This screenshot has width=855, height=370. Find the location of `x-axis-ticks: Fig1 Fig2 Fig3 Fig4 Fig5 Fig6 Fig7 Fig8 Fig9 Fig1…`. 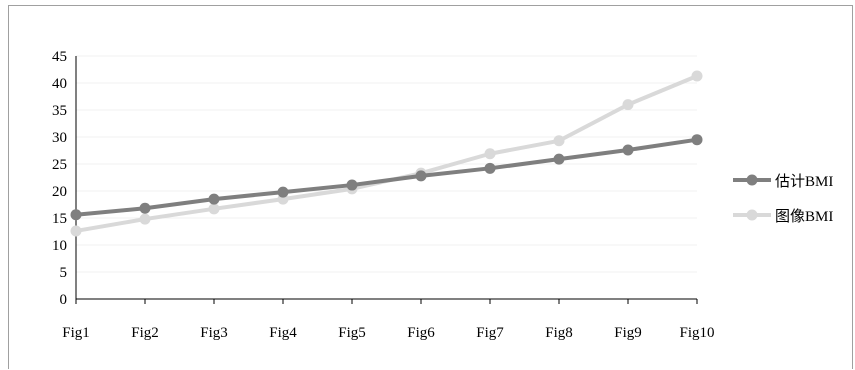

x-axis-ticks: Fig1 Fig2 Fig3 Fig4 Fig5 Fig6 Fig7 Fig8 Fig9 Fig1… is located at coordinates (388, 320).